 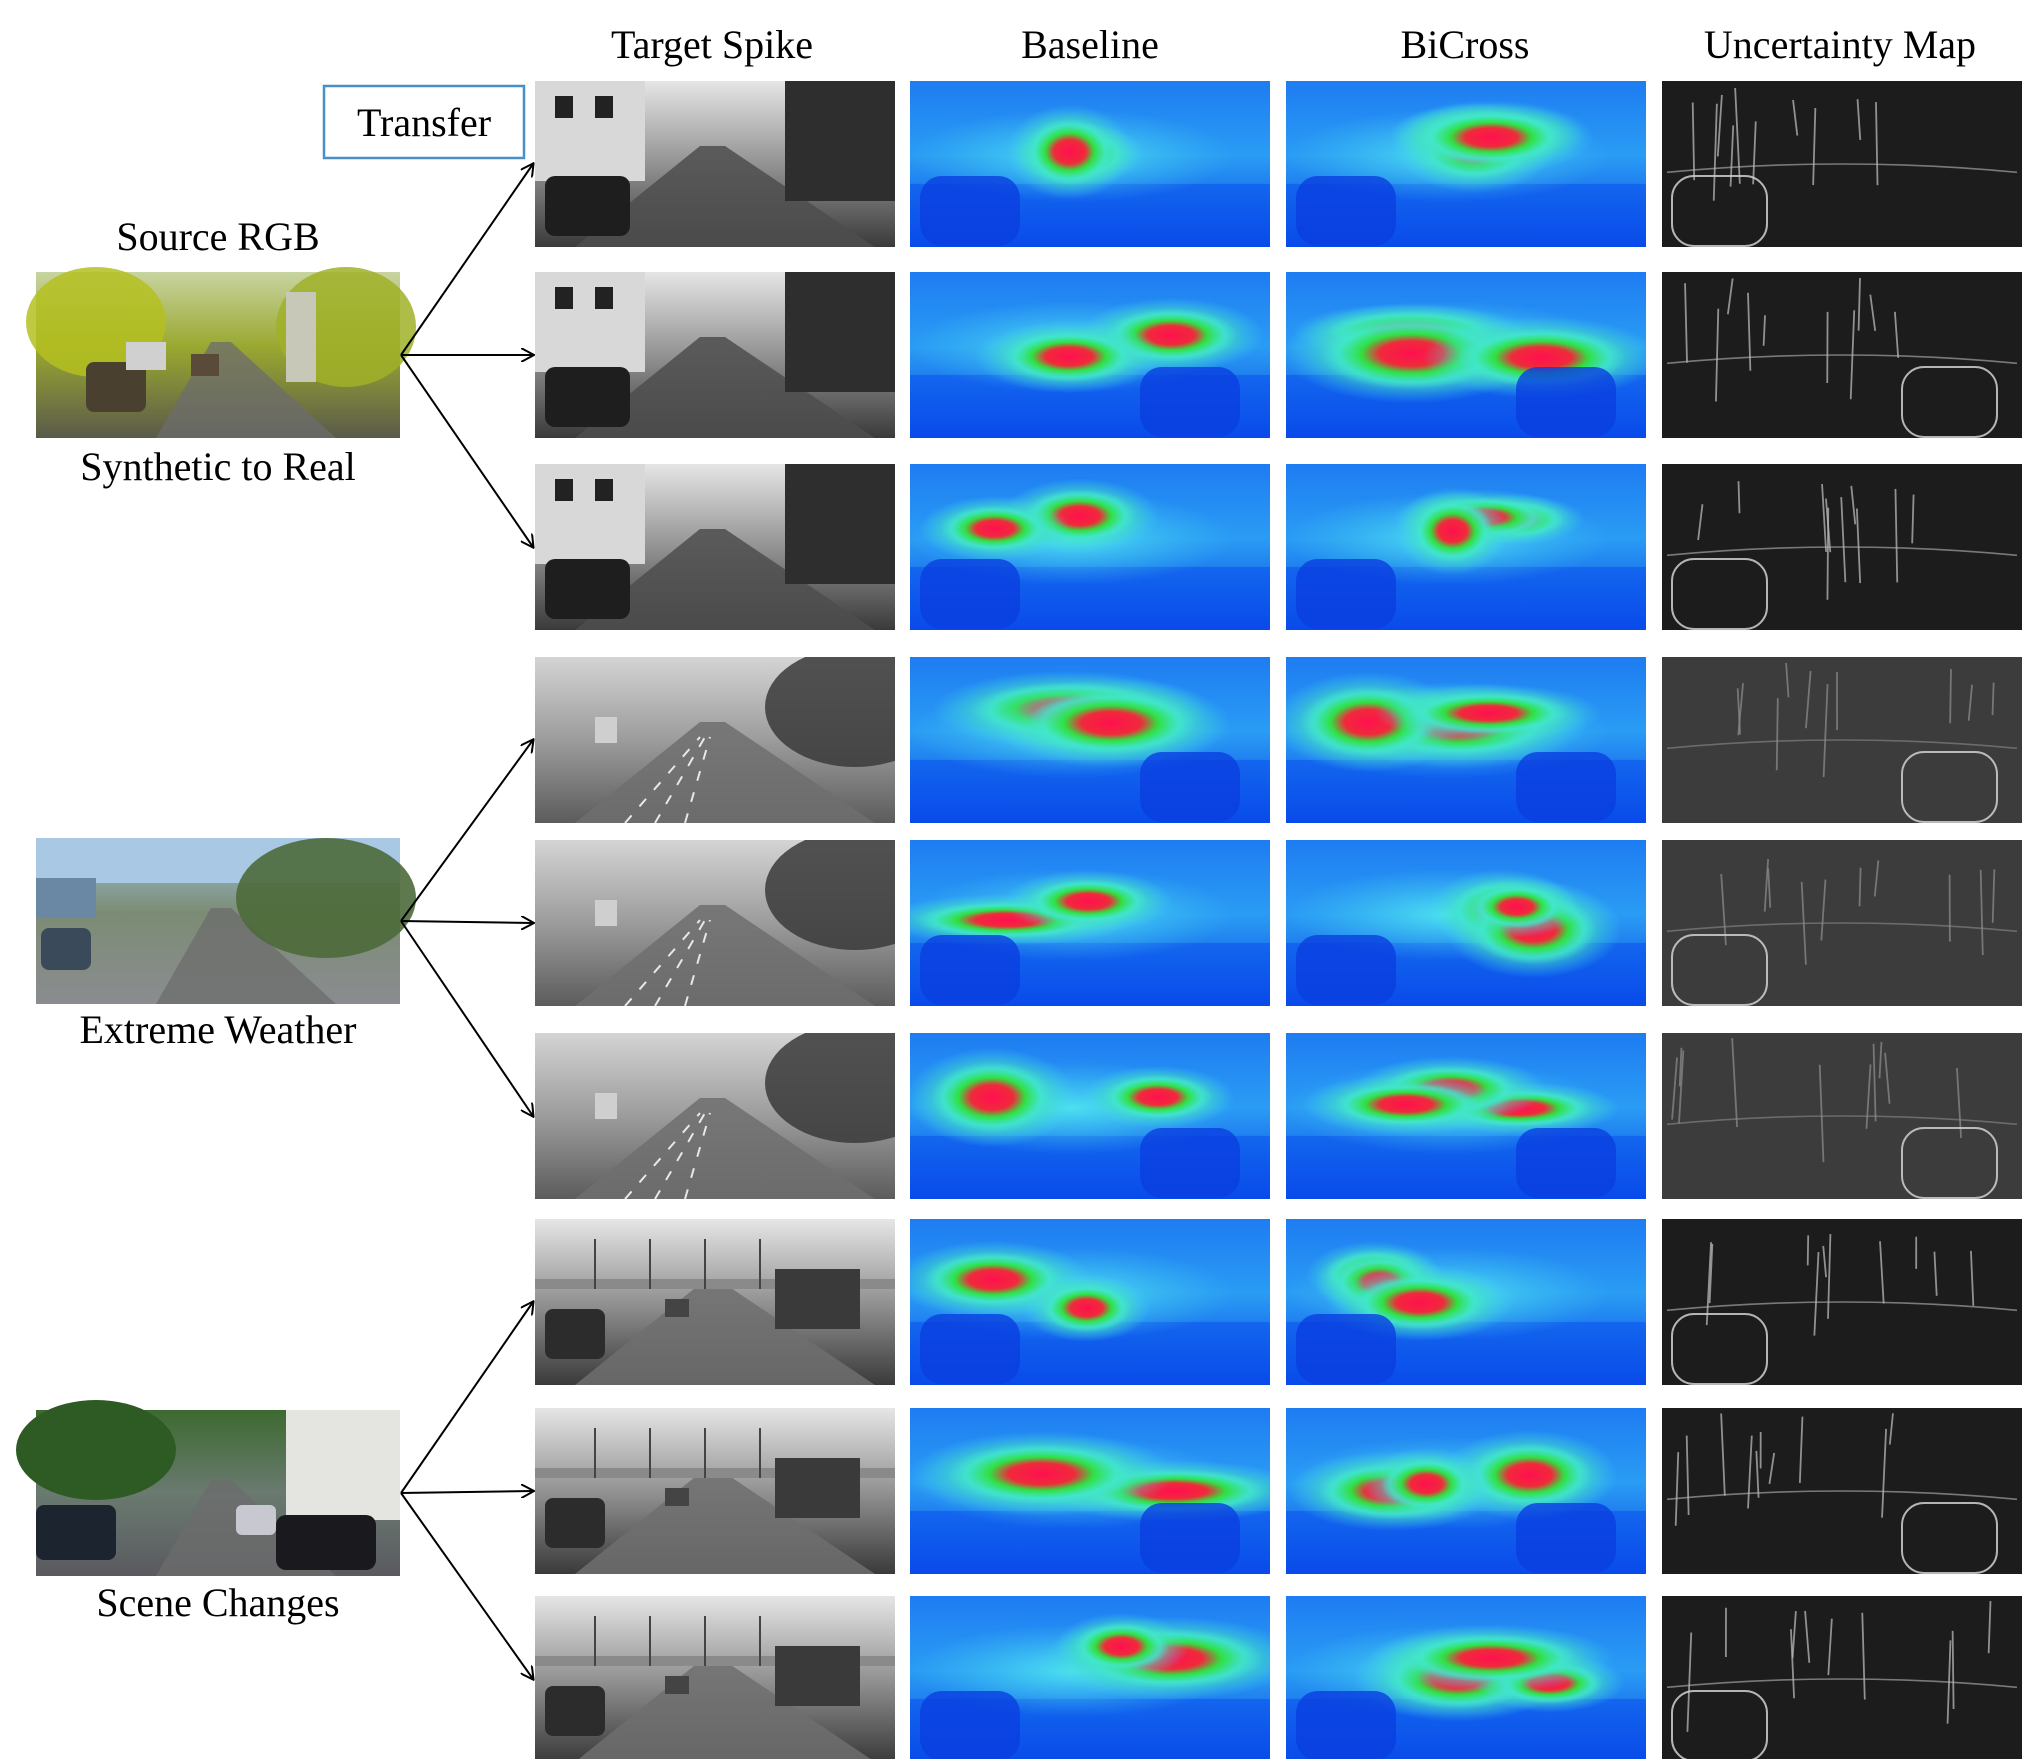 What do you see at coordinates (1465, 44) in the screenshot?
I see `column-header-2: BiCross` at bounding box center [1465, 44].